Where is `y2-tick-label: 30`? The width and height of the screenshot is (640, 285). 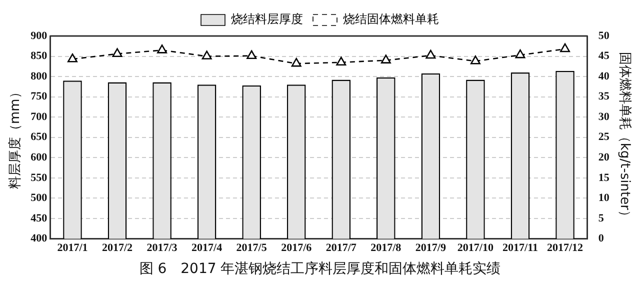
y2-tick-label: 30 is located at coordinates (604, 116).